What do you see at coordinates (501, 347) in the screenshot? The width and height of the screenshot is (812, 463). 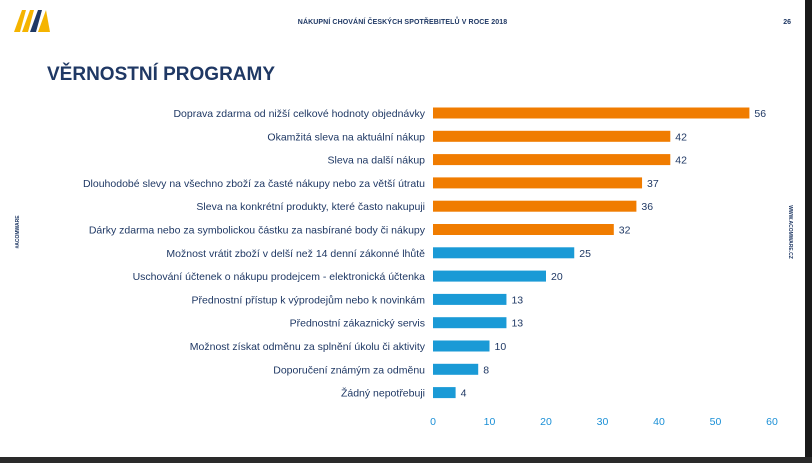 I see `value-label: 10` at bounding box center [501, 347].